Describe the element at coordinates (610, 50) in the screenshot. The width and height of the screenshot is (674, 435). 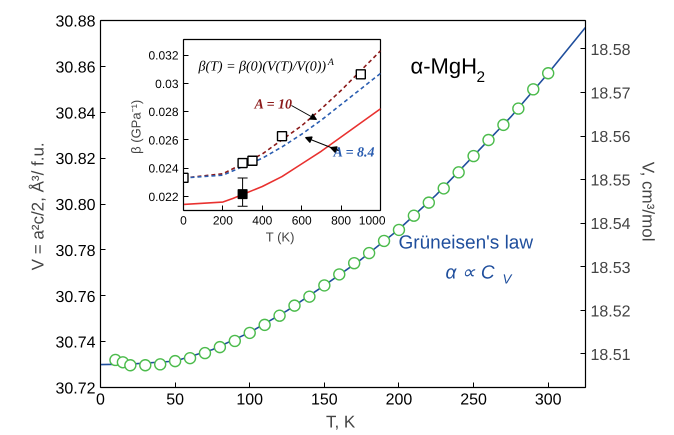
I see `y2-tick-label: 18.58` at that location.